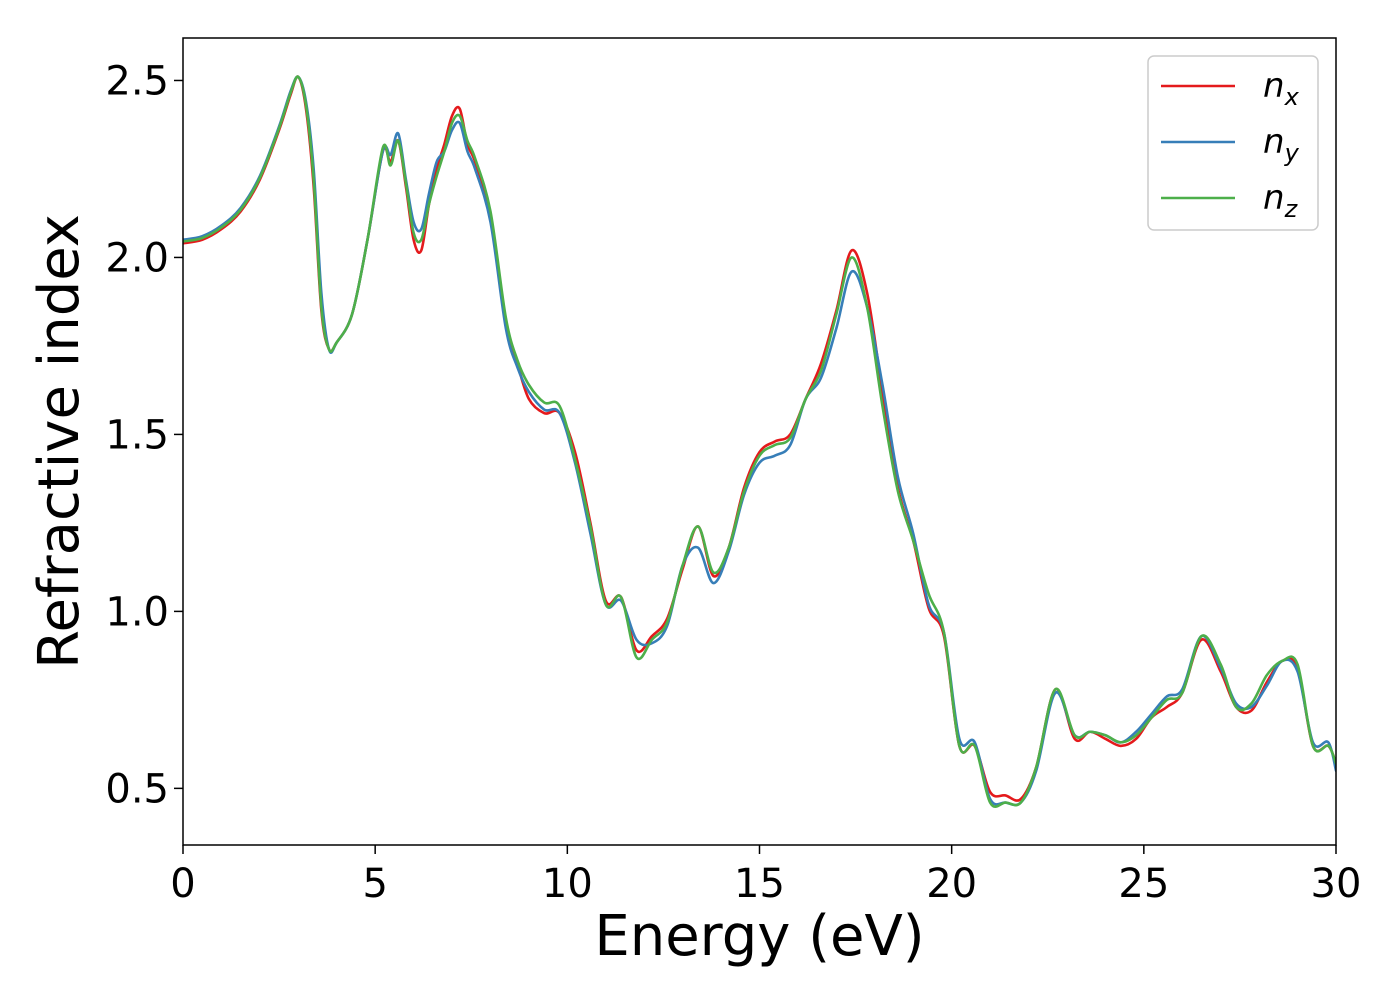 This screenshot has width=1400, height=1000. Describe the element at coordinates (137, 81) in the screenshot. I see `y-tick-label: 2.5` at that location.